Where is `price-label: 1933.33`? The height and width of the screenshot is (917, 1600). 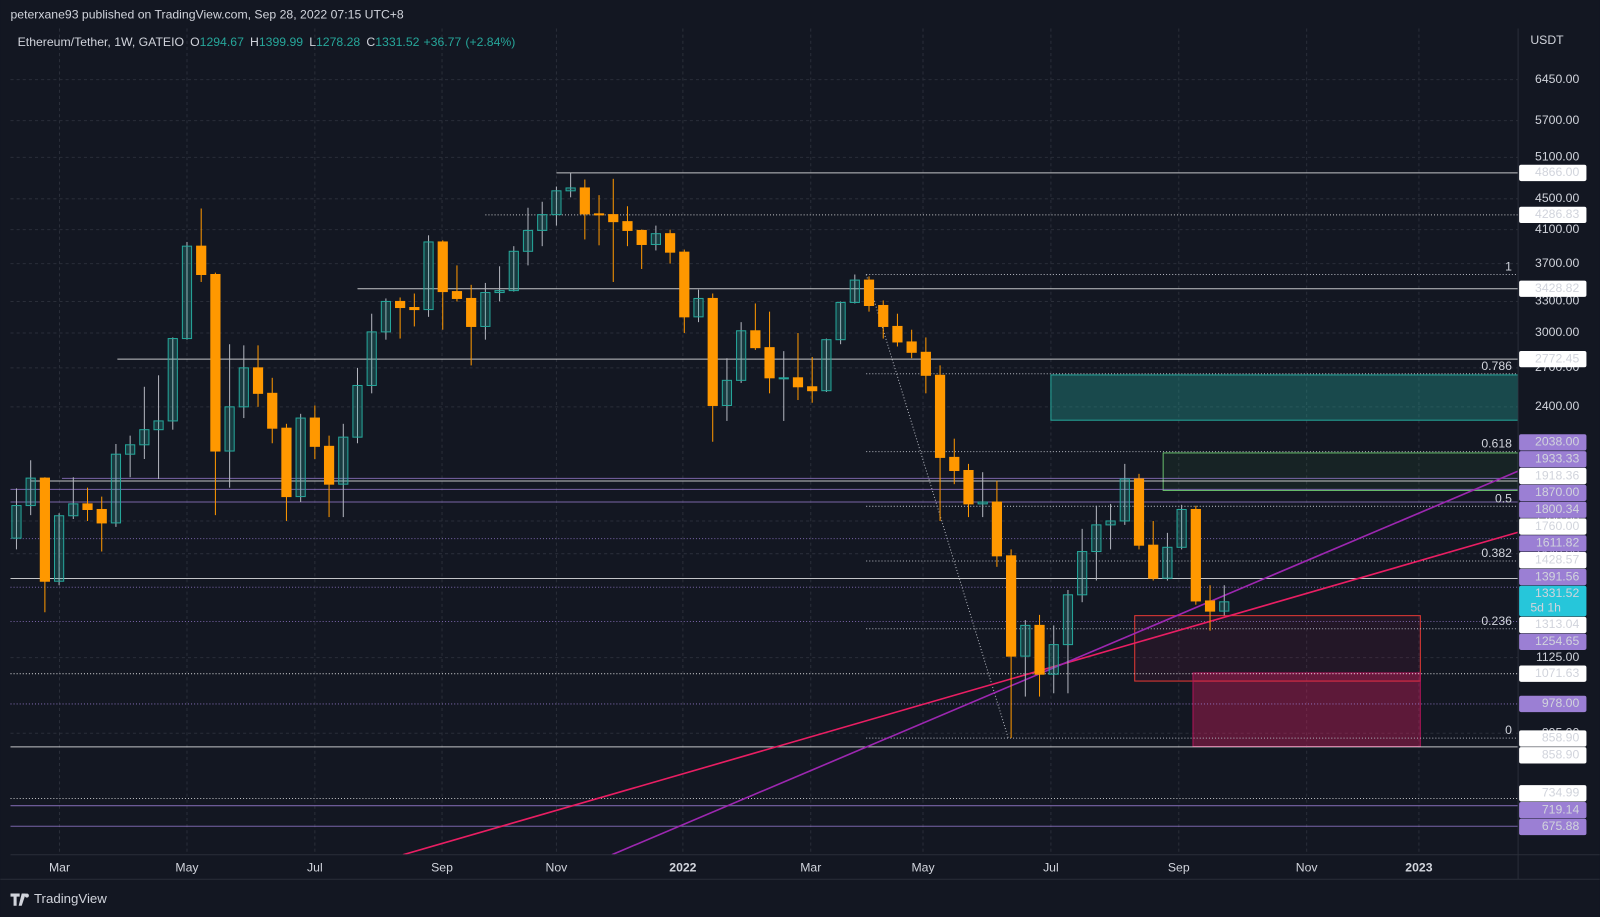 price-label: 1933.33 is located at coordinates (1557, 458).